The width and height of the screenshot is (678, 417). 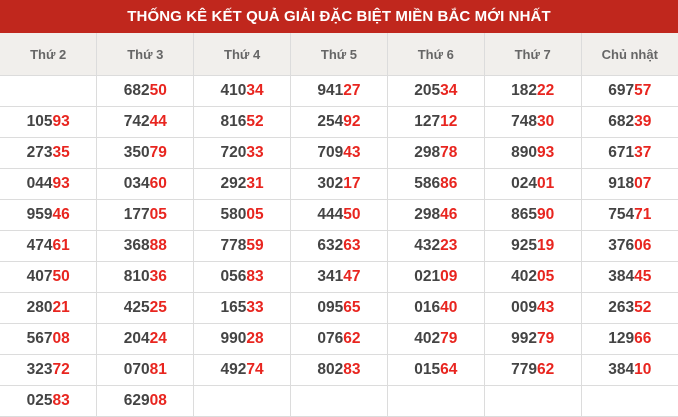 I want to click on result-head: 056, so click(x=233, y=276).